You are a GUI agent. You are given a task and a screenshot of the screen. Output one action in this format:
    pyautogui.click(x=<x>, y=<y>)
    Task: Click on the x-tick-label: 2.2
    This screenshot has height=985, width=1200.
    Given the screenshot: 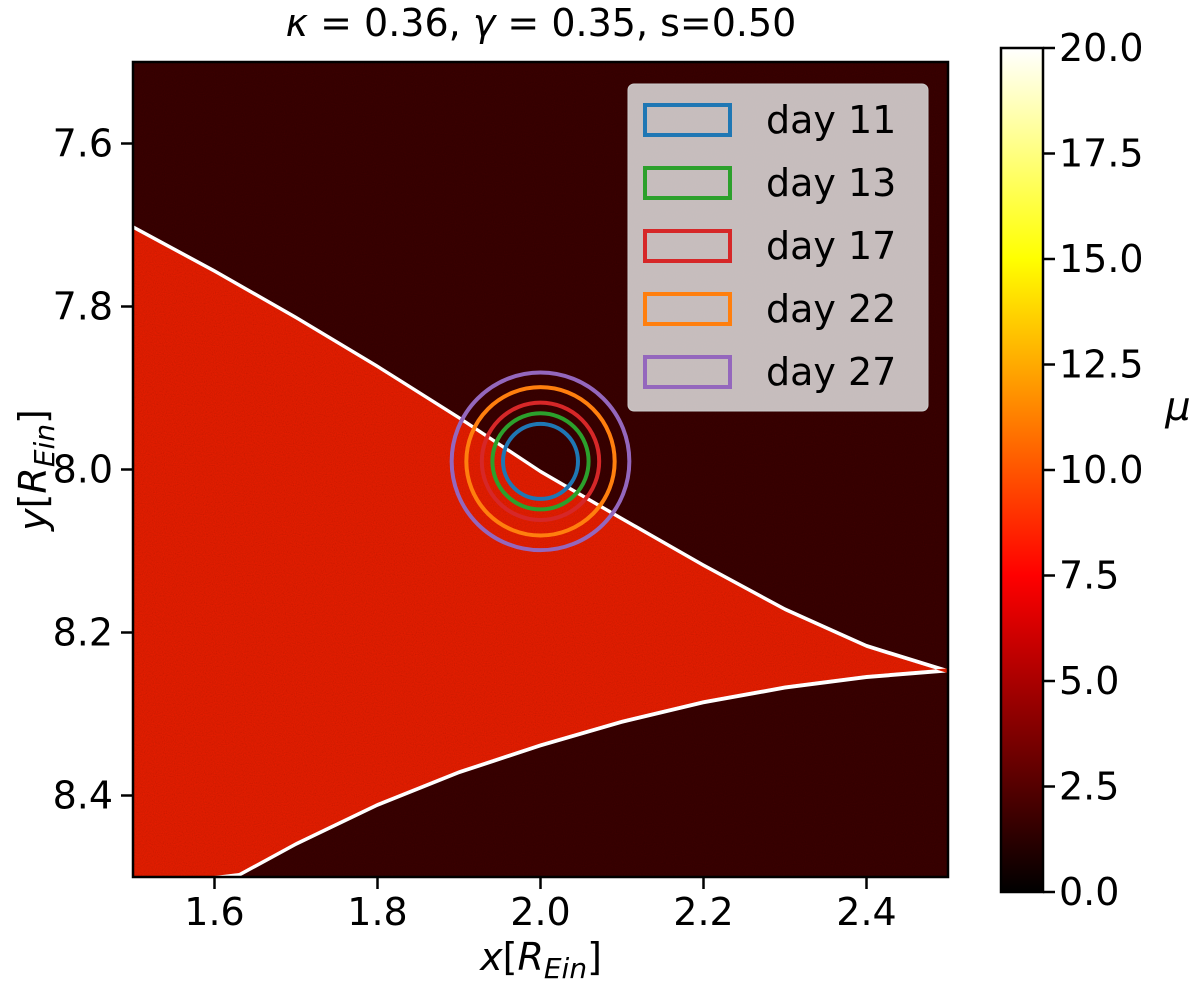 What is the action you would take?
    pyautogui.click(x=703, y=912)
    